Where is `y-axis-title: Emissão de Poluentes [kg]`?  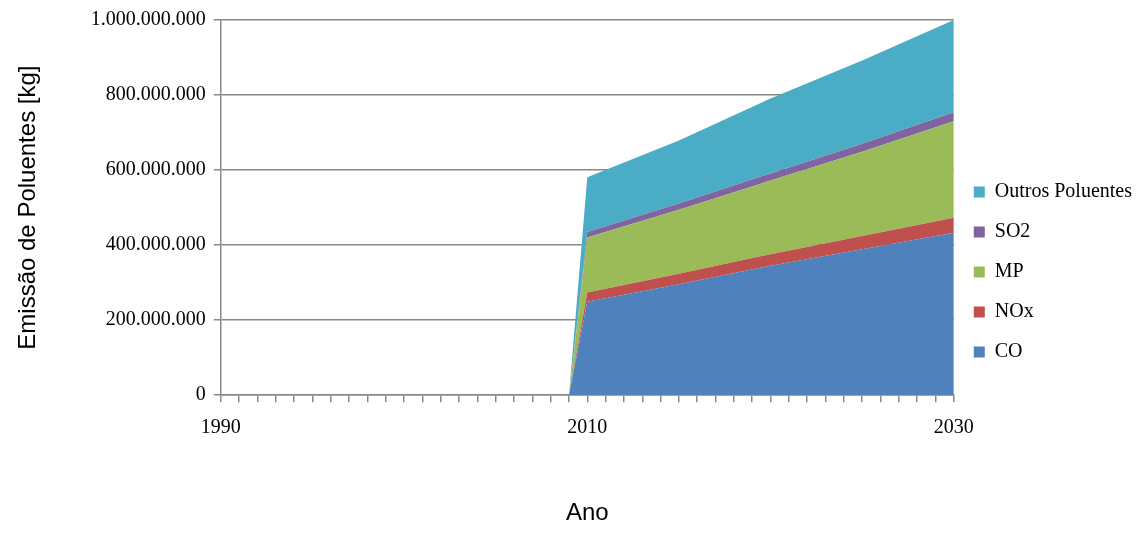
y-axis-title: Emissão de Poluentes [kg] is located at coordinates (27, 207).